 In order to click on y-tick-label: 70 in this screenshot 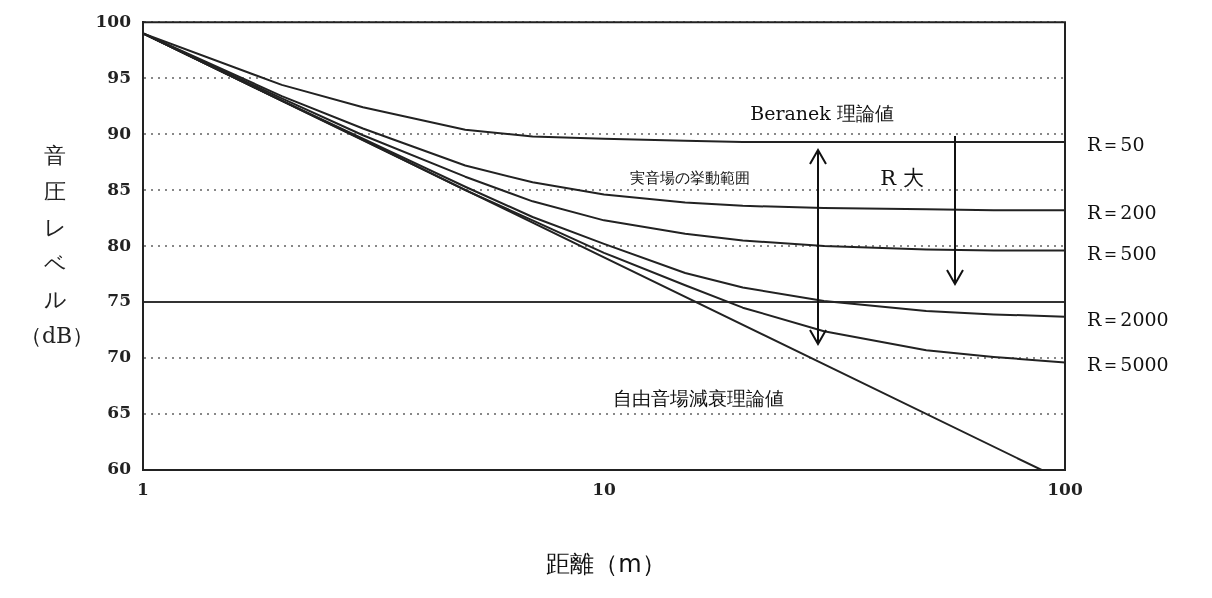, I will do `click(119, 356)`.